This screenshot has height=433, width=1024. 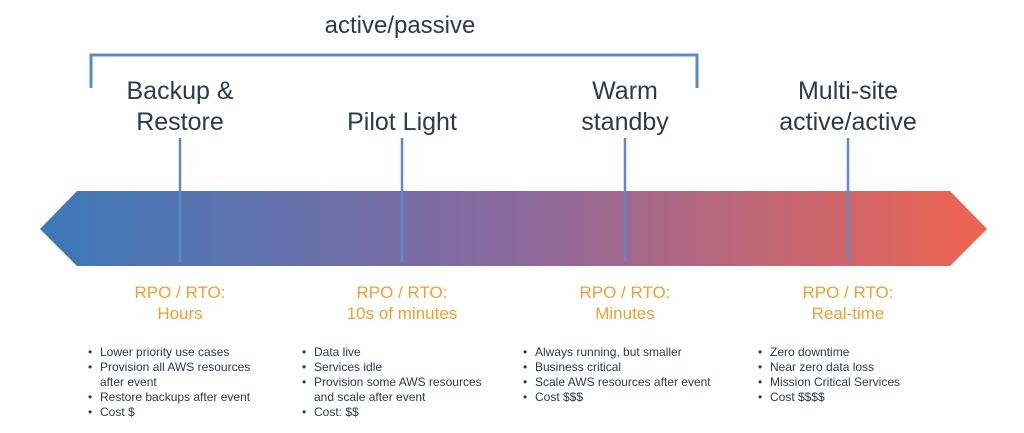 What do you see at coordinates (848, 122) in the screenshot?
I see `title-line: active/active` at bounding box center [848, 122].